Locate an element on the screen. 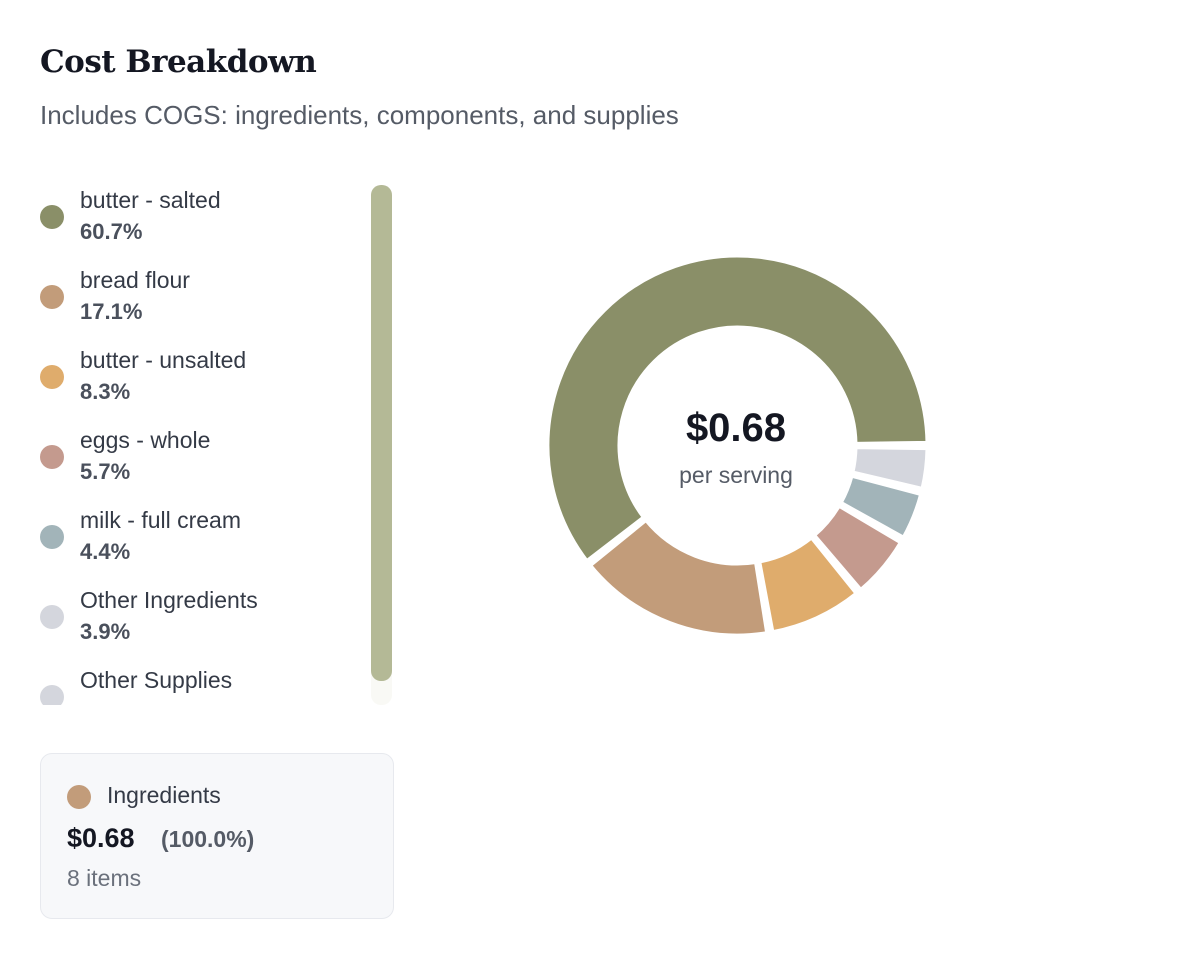 The height and width of the screenshot is (960, 1202). legend-item-name: Other Supplies is located at coordinates (156, 680).